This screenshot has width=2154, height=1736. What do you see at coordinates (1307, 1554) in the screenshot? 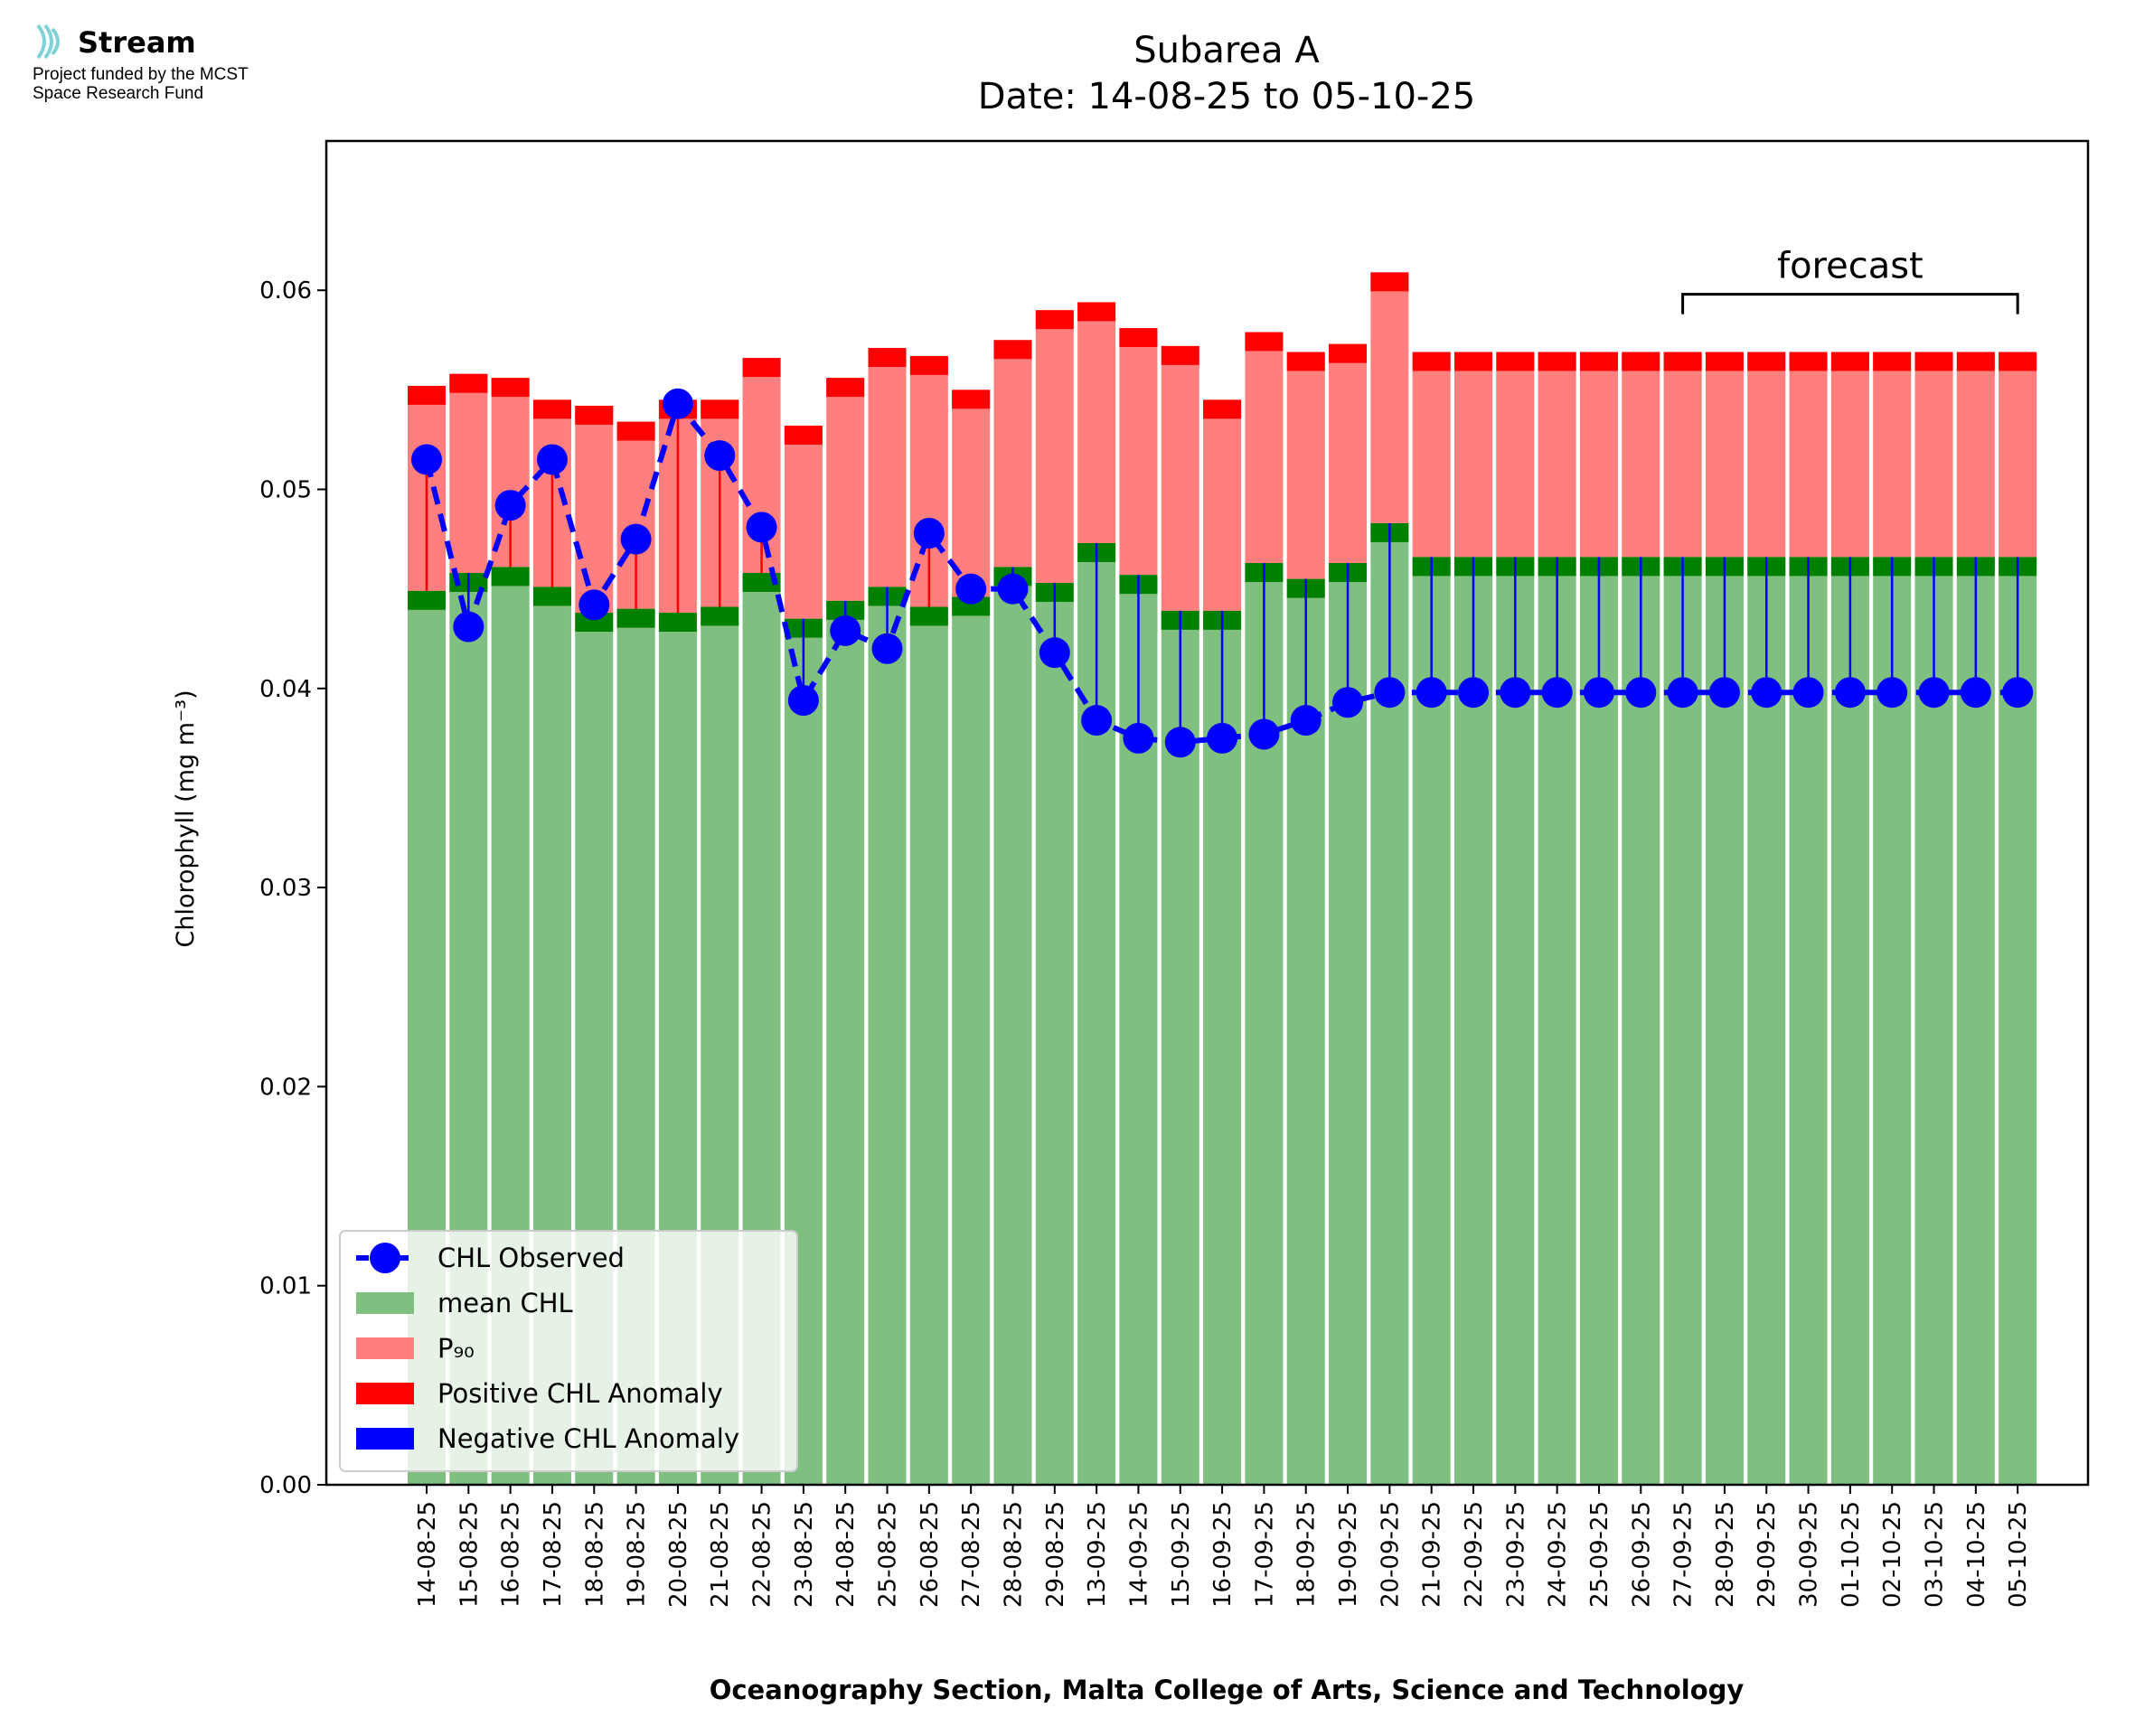
I see `x-tick-label: 18-09-25` at bounding box center [1307, 1554].